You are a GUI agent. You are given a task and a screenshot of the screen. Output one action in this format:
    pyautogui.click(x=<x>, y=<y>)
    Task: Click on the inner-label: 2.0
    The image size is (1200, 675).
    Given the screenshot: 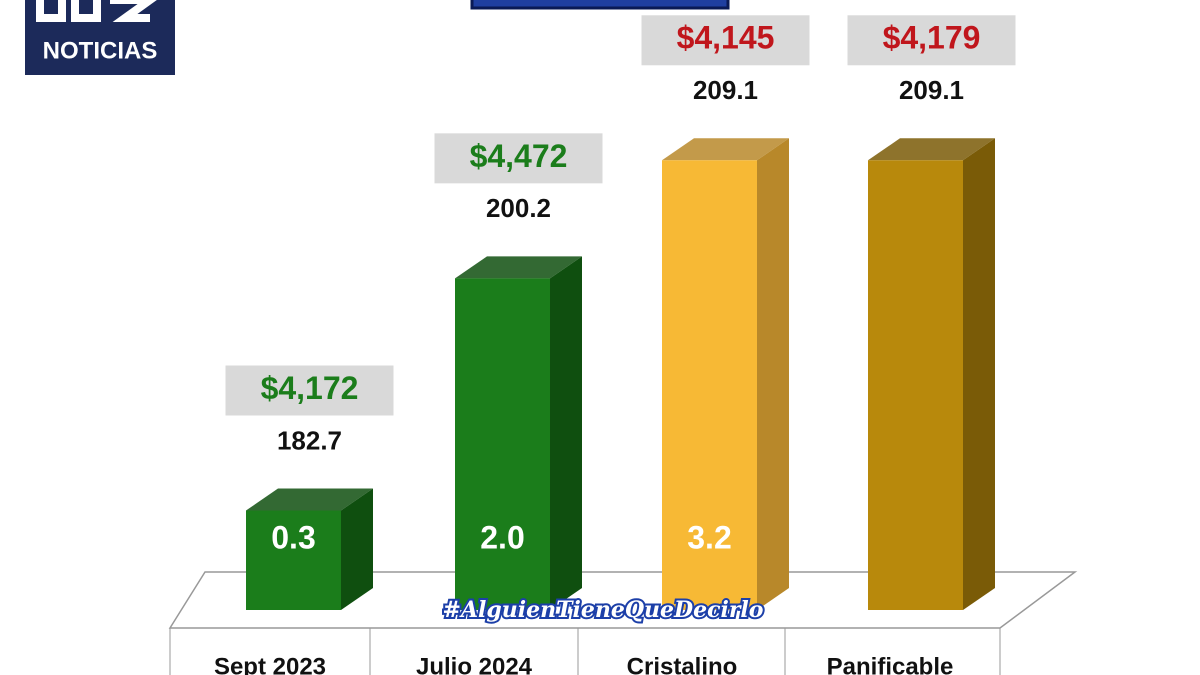 What is the action you would take?
    pyautogui.click(x=502, y=537)
    